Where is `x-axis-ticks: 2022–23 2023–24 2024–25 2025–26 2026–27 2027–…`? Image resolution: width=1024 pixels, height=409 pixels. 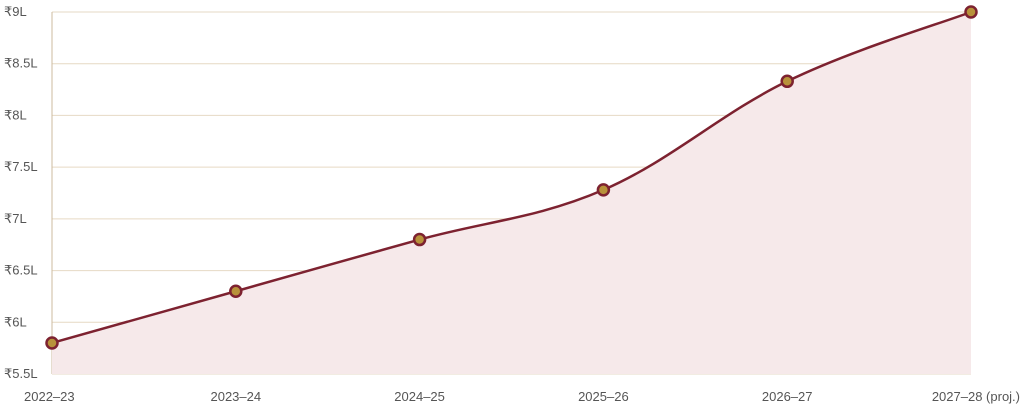
x-axis-ticks: 2022–23 2023–24 2024–25 2025–26 2026–27 2027–… is located at coordinates (522, 396).